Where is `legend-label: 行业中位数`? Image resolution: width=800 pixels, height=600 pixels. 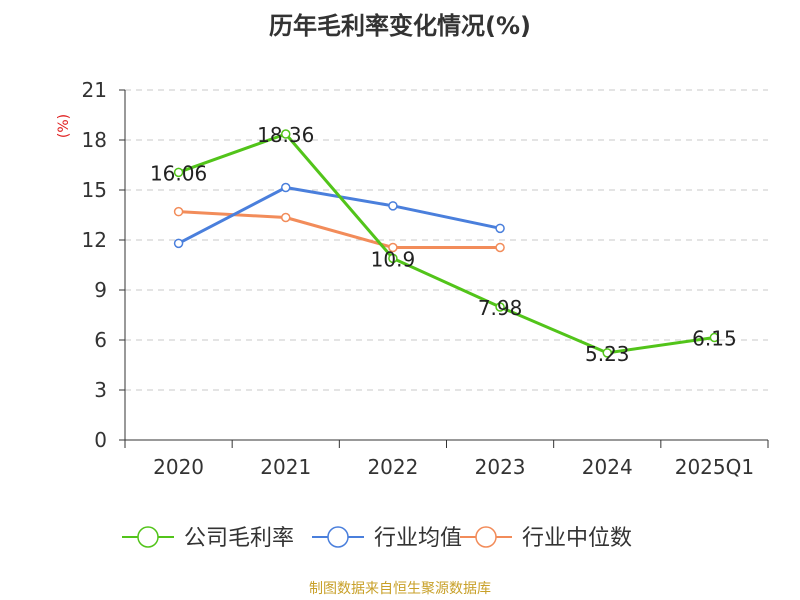
legend-label: 行业中位数 is located at coordinates (577, 538).